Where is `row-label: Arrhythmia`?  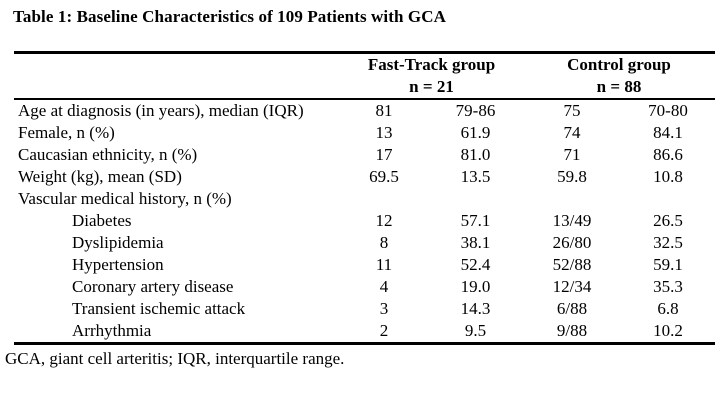 row-label: Arrhythmia is located at coordinates (112, 330).